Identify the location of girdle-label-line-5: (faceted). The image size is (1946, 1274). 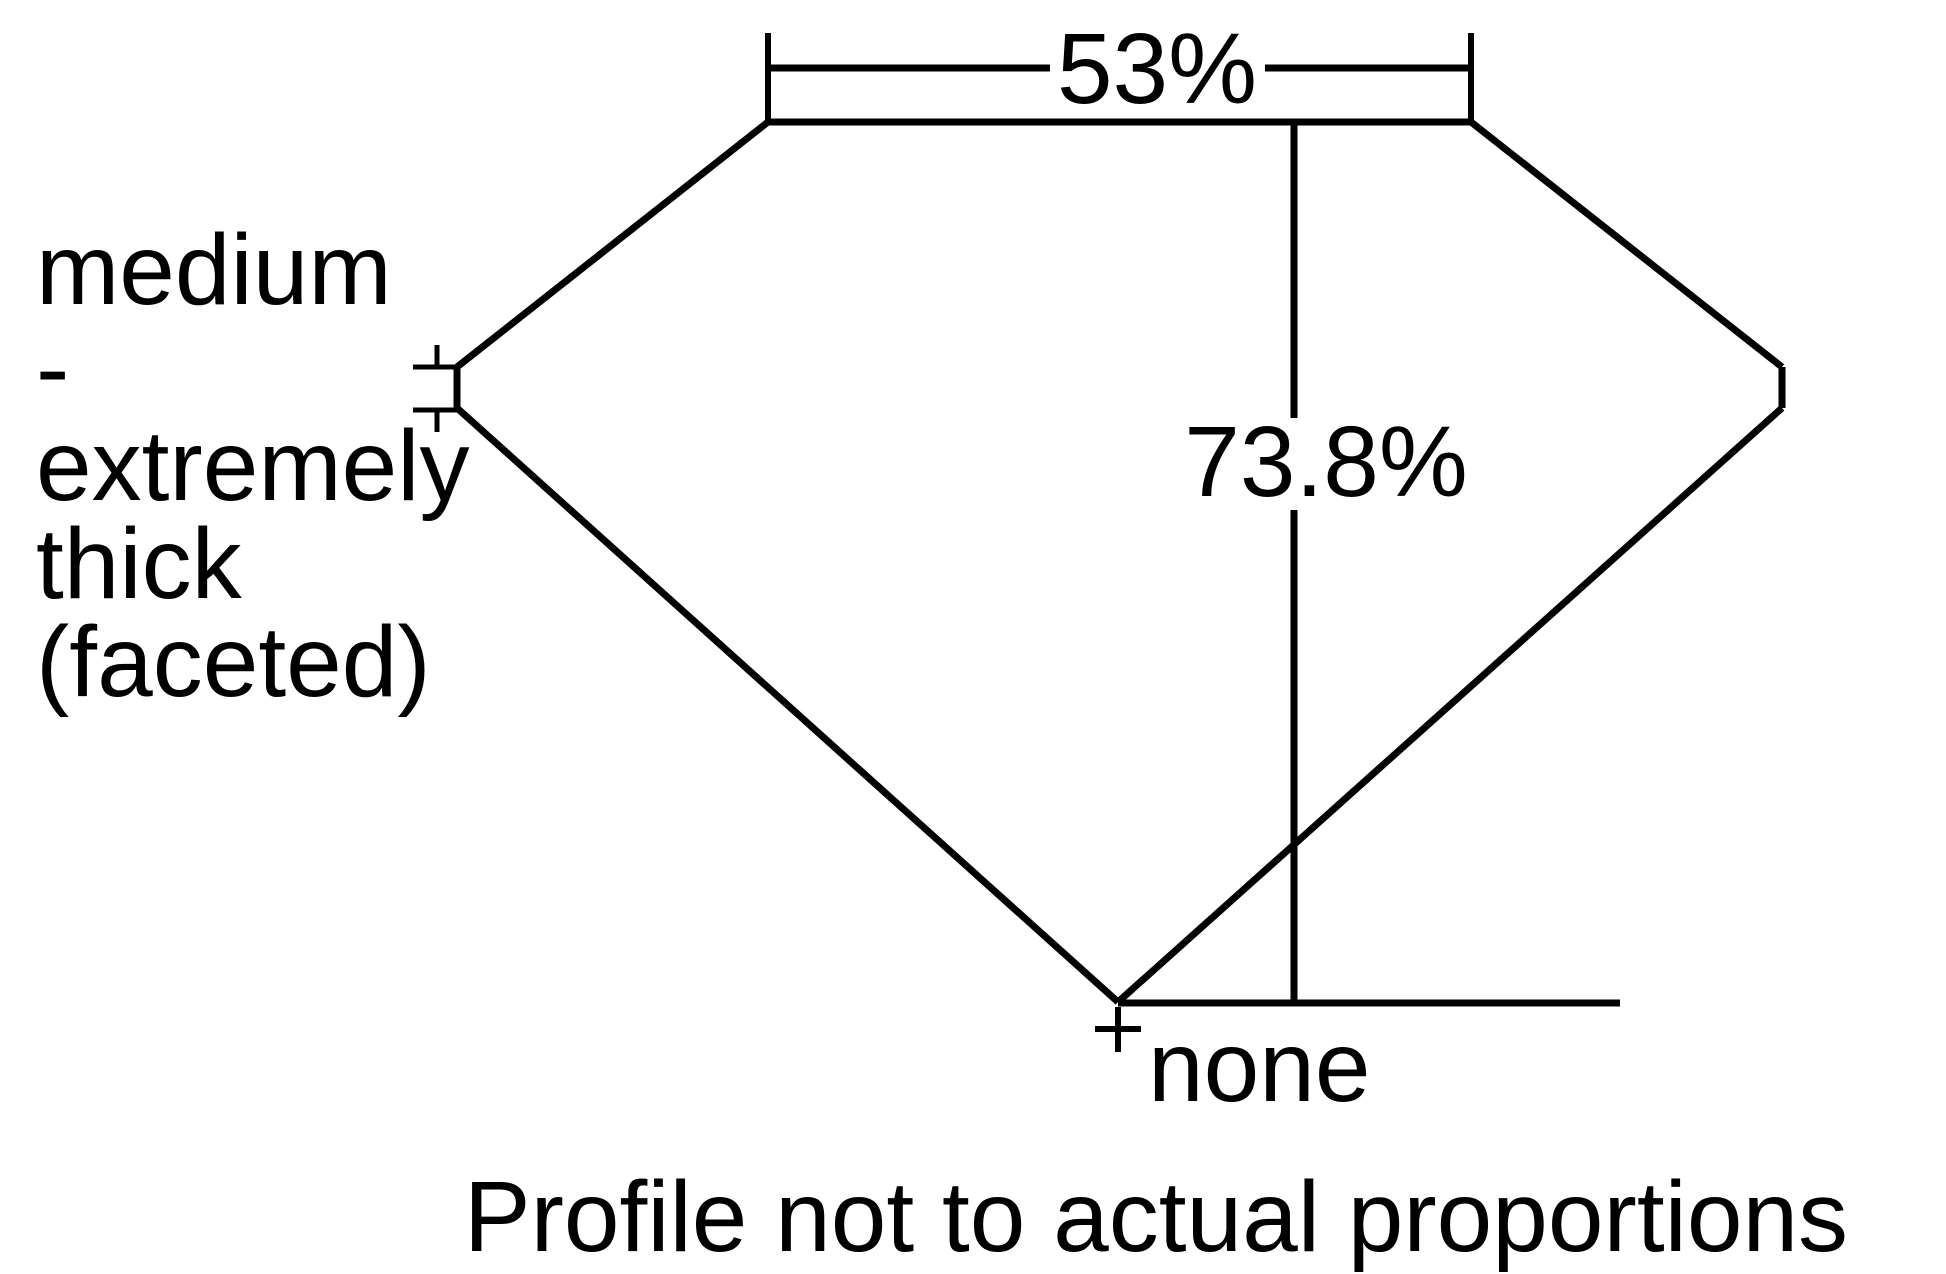
(233, 662).